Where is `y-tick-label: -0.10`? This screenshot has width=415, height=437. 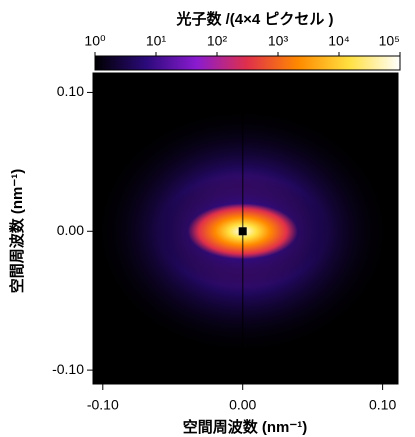 y-tick-label: -0.10 is located at coordinates (68, 369).